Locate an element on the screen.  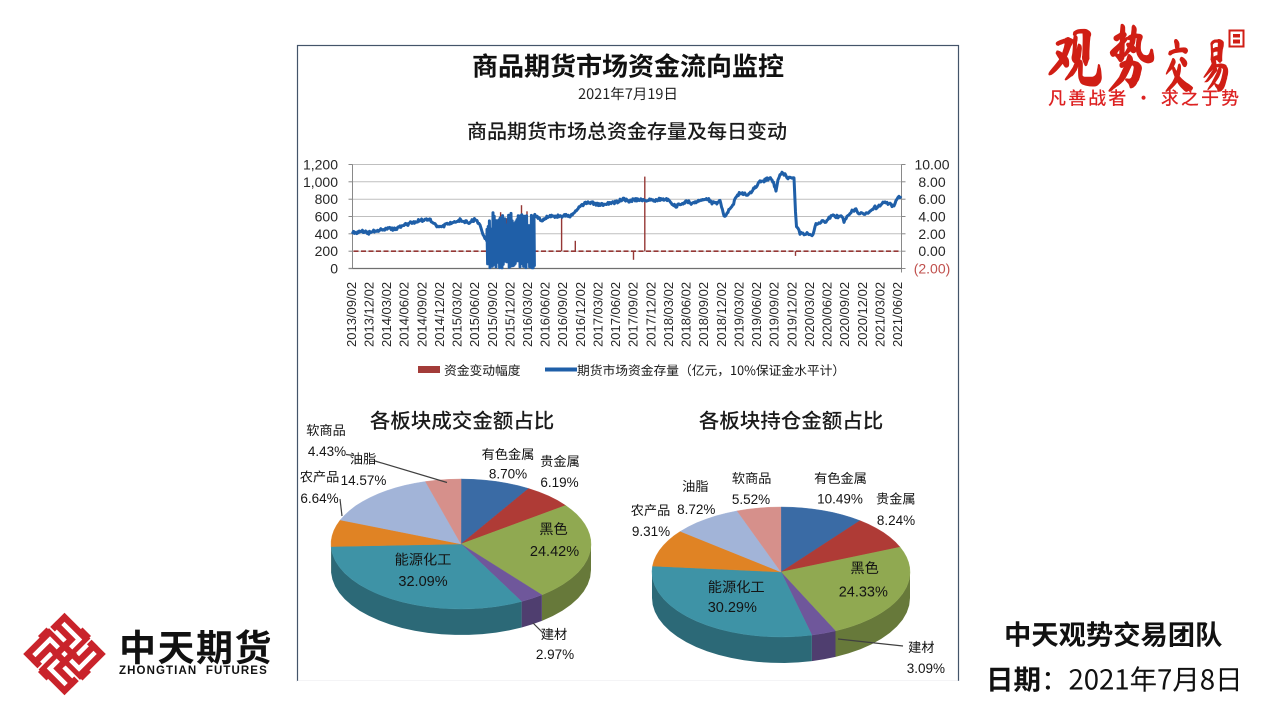
svg-text: 6.00 is located at coordinates (931, 199).